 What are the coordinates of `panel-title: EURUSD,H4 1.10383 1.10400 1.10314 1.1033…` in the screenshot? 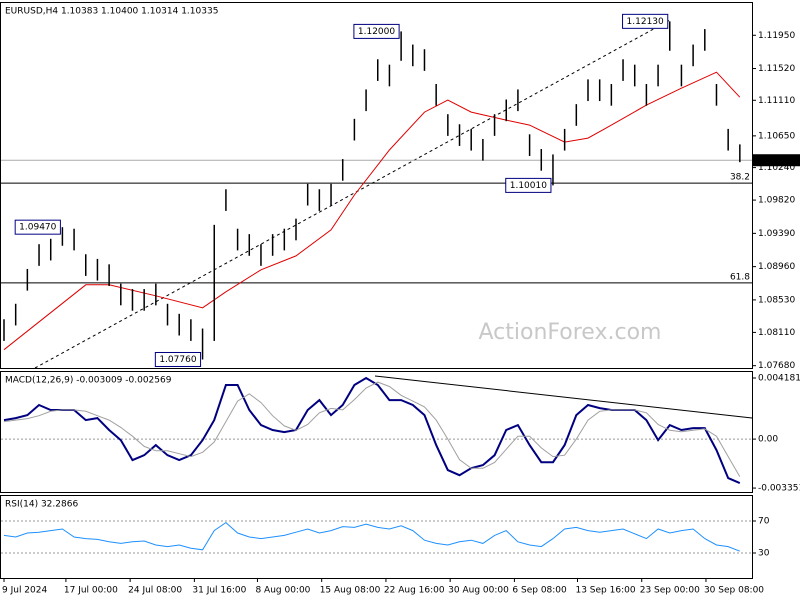 It's located at (111, 12).